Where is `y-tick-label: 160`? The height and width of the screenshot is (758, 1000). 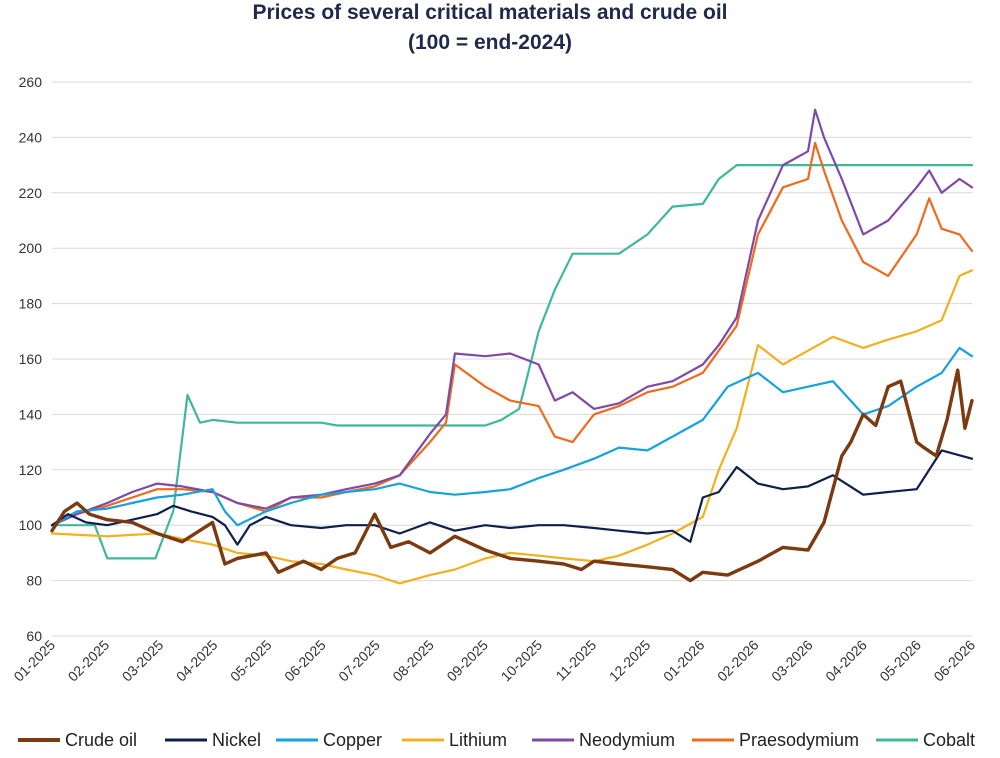 y-tick-label: 160 is located at coordinates (31, 359).